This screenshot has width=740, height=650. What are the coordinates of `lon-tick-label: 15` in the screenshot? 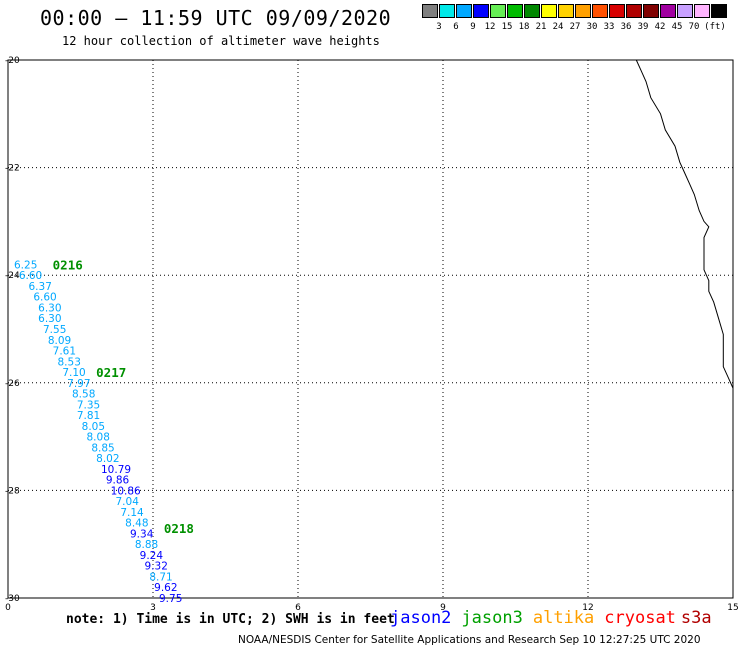 It's located at (732, 608).